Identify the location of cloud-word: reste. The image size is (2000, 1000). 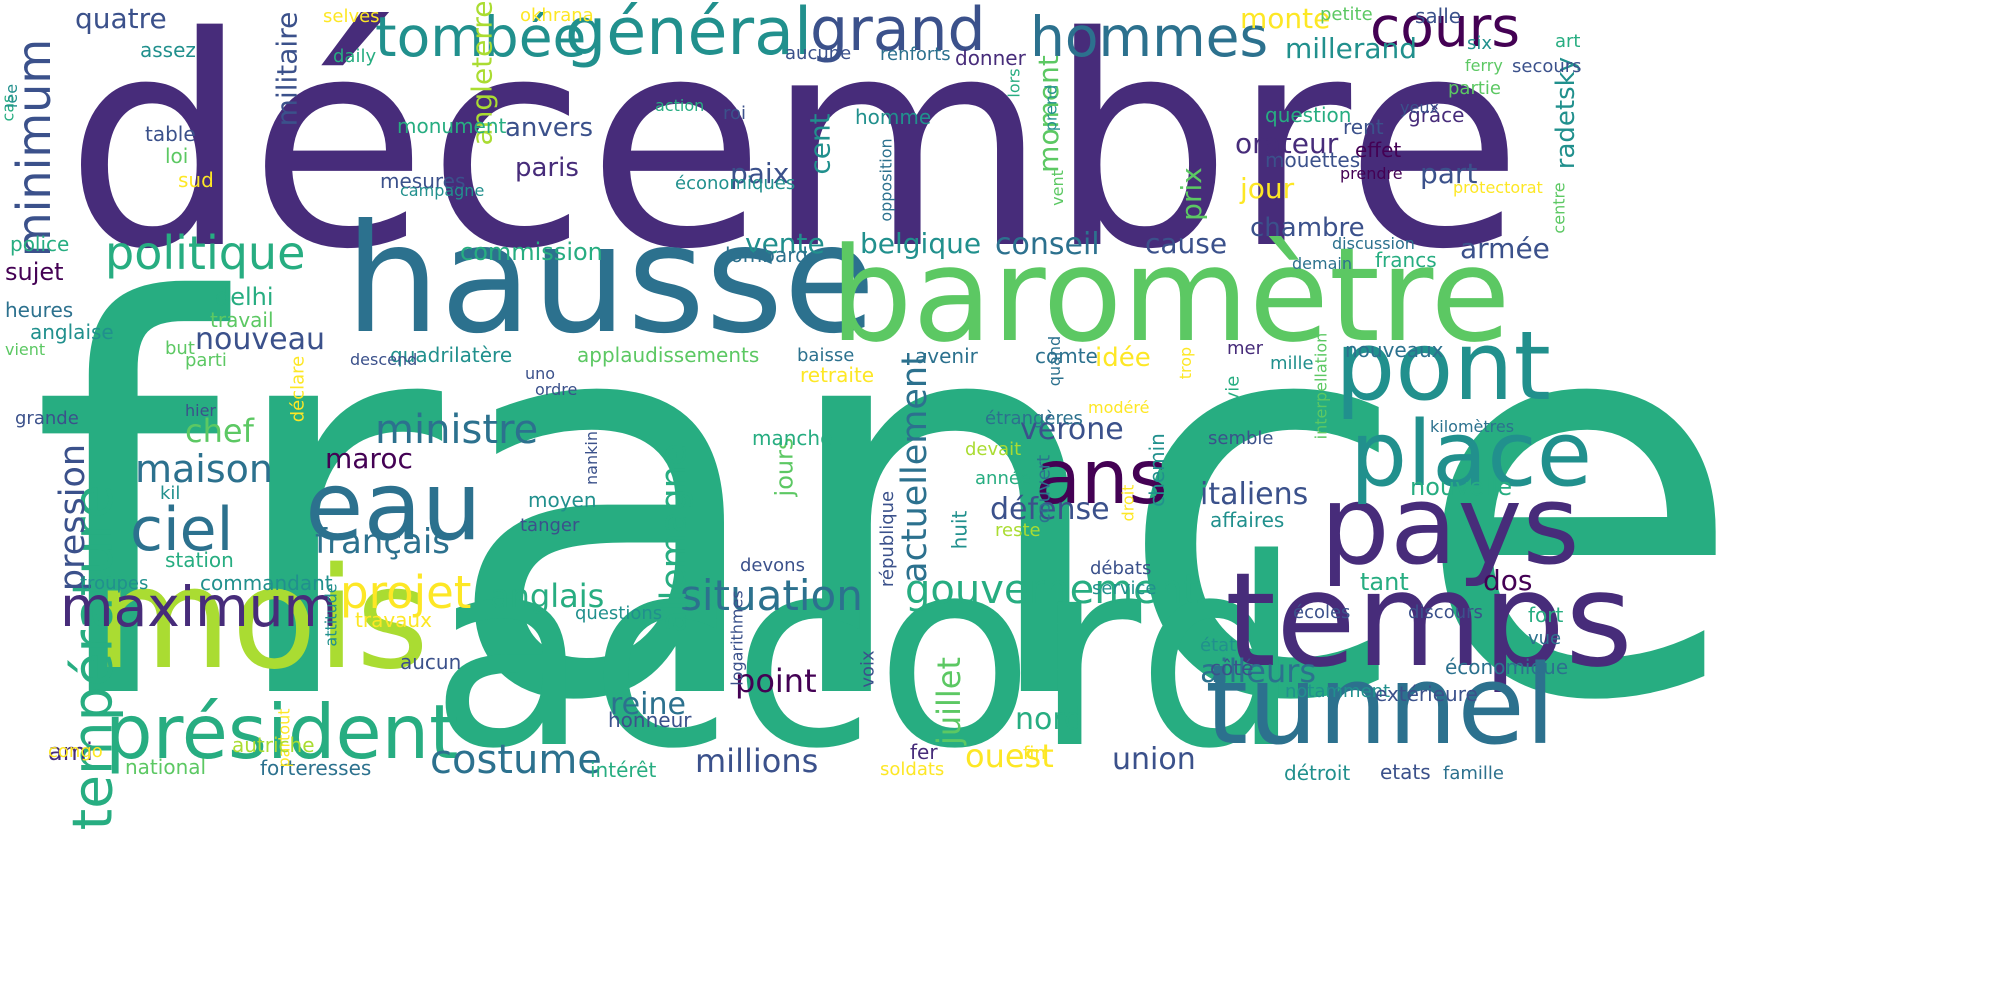
(1018, 530).